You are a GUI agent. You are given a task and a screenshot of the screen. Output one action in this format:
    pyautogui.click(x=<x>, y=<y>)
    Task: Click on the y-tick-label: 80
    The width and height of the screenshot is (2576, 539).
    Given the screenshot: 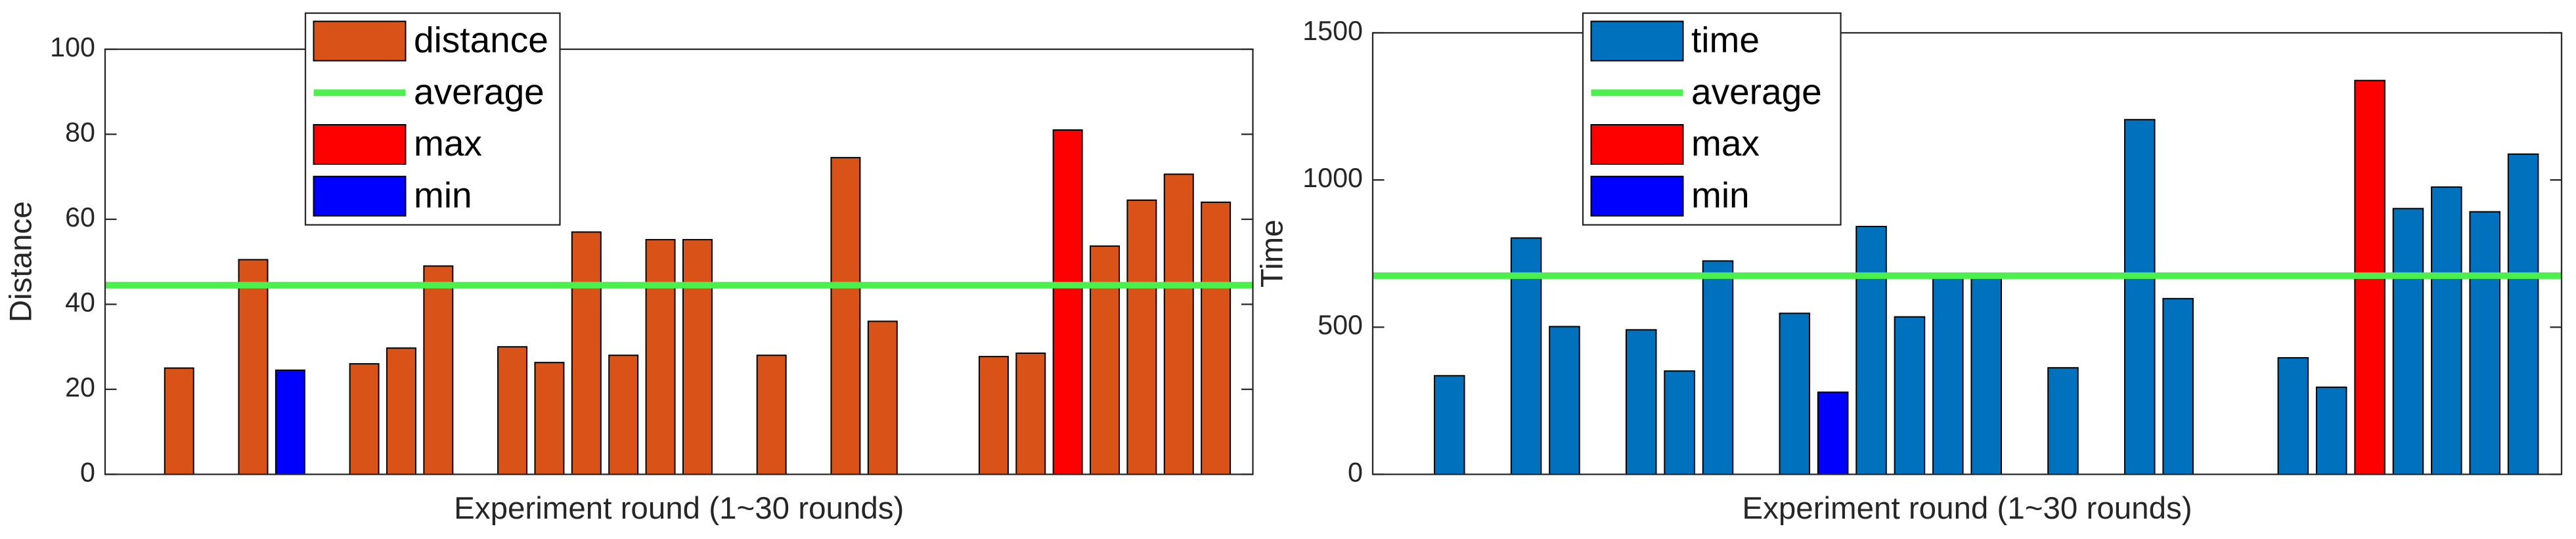 What is the action you would take?
    pyautogui.click(x=80, y=132)
    